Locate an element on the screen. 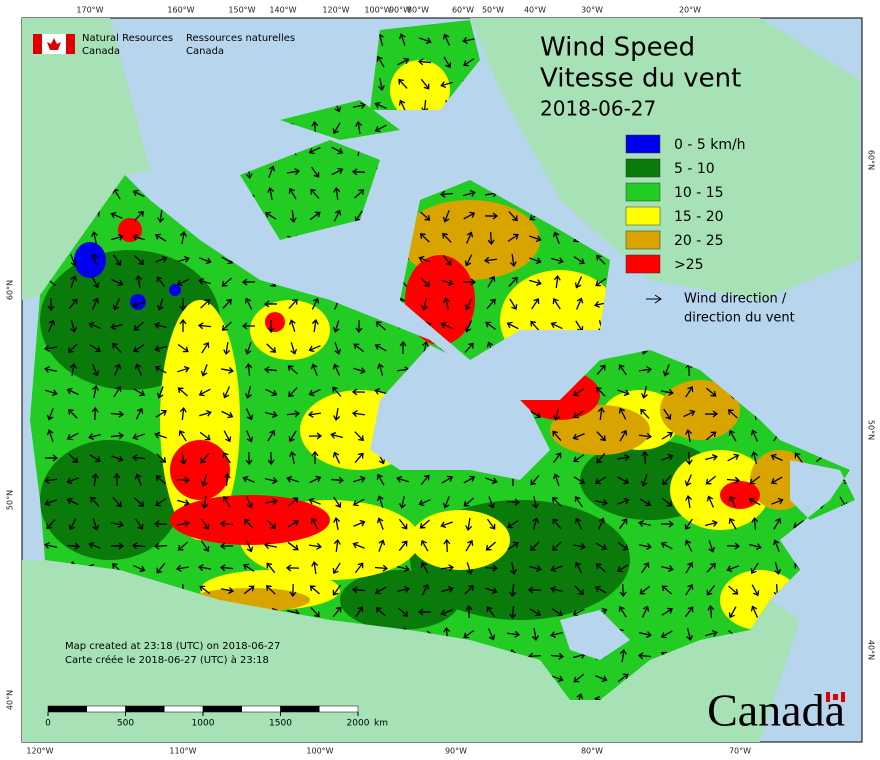  lon-label: 100°W is located at coordinates (377, 10).